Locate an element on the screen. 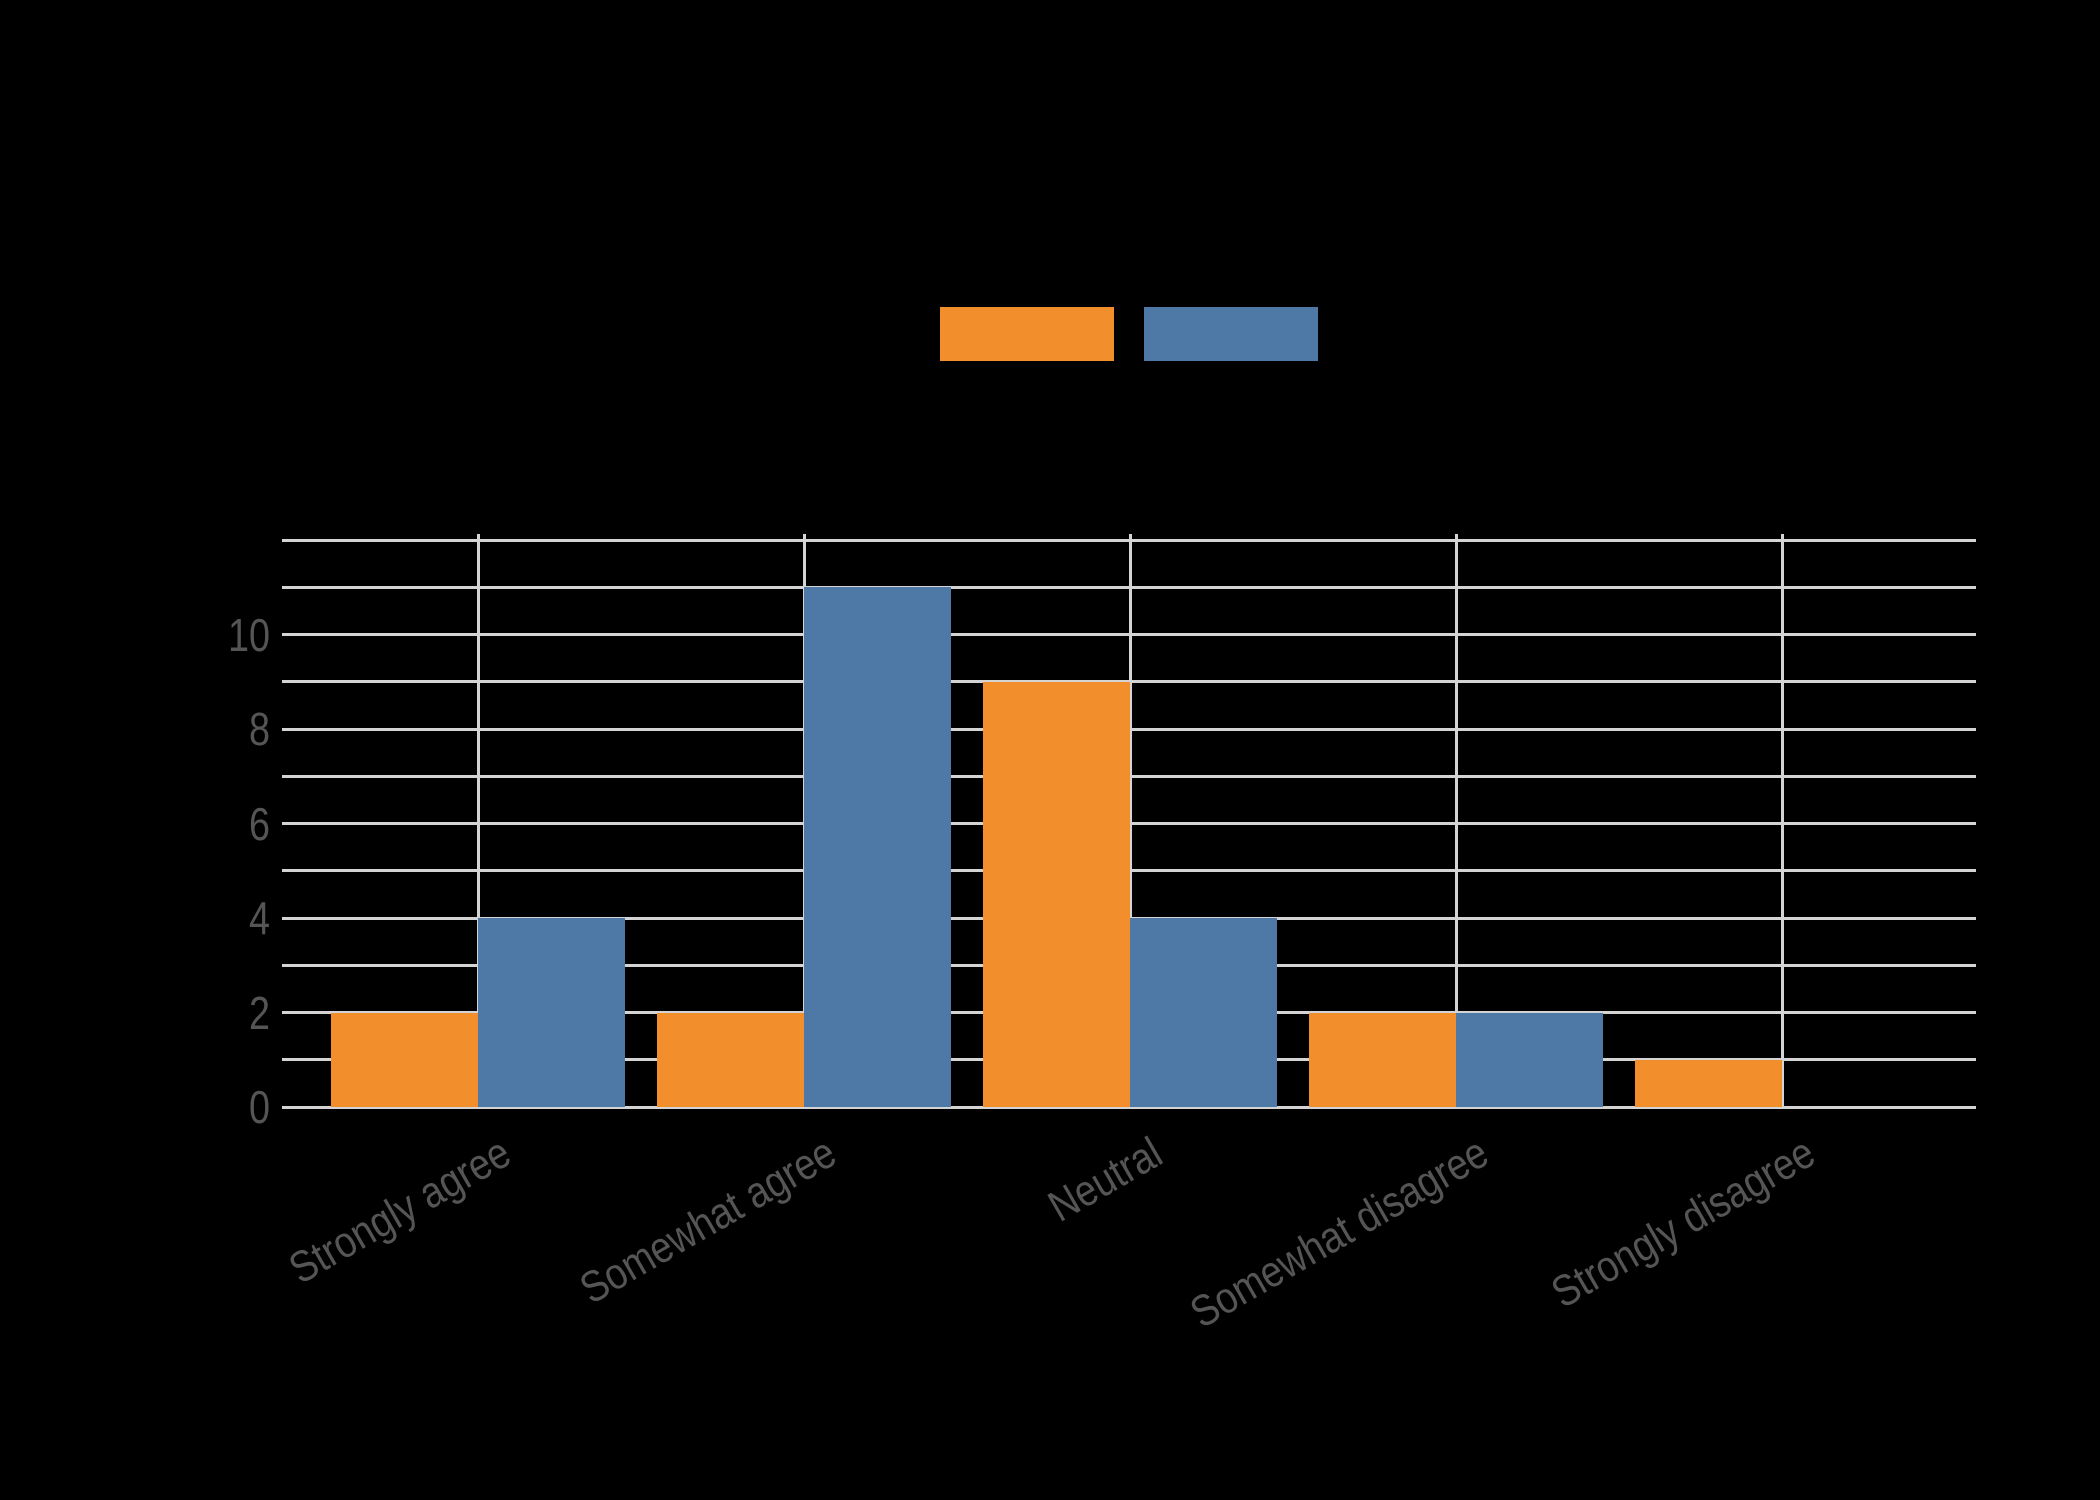 This screenshot has width=2100, height=1500. x-tick-label: Neutral is located at coordinates (1105, 1180).